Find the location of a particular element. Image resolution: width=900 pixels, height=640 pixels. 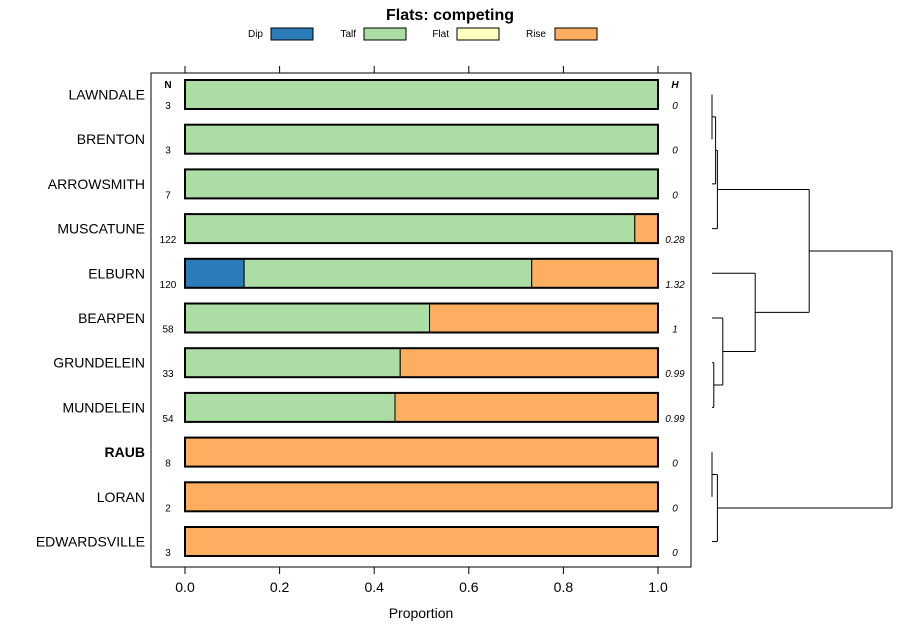

x-axis: 0.0 0.2 0.4 0.6 0.8 1.0 is located at coordinates (421, 581).